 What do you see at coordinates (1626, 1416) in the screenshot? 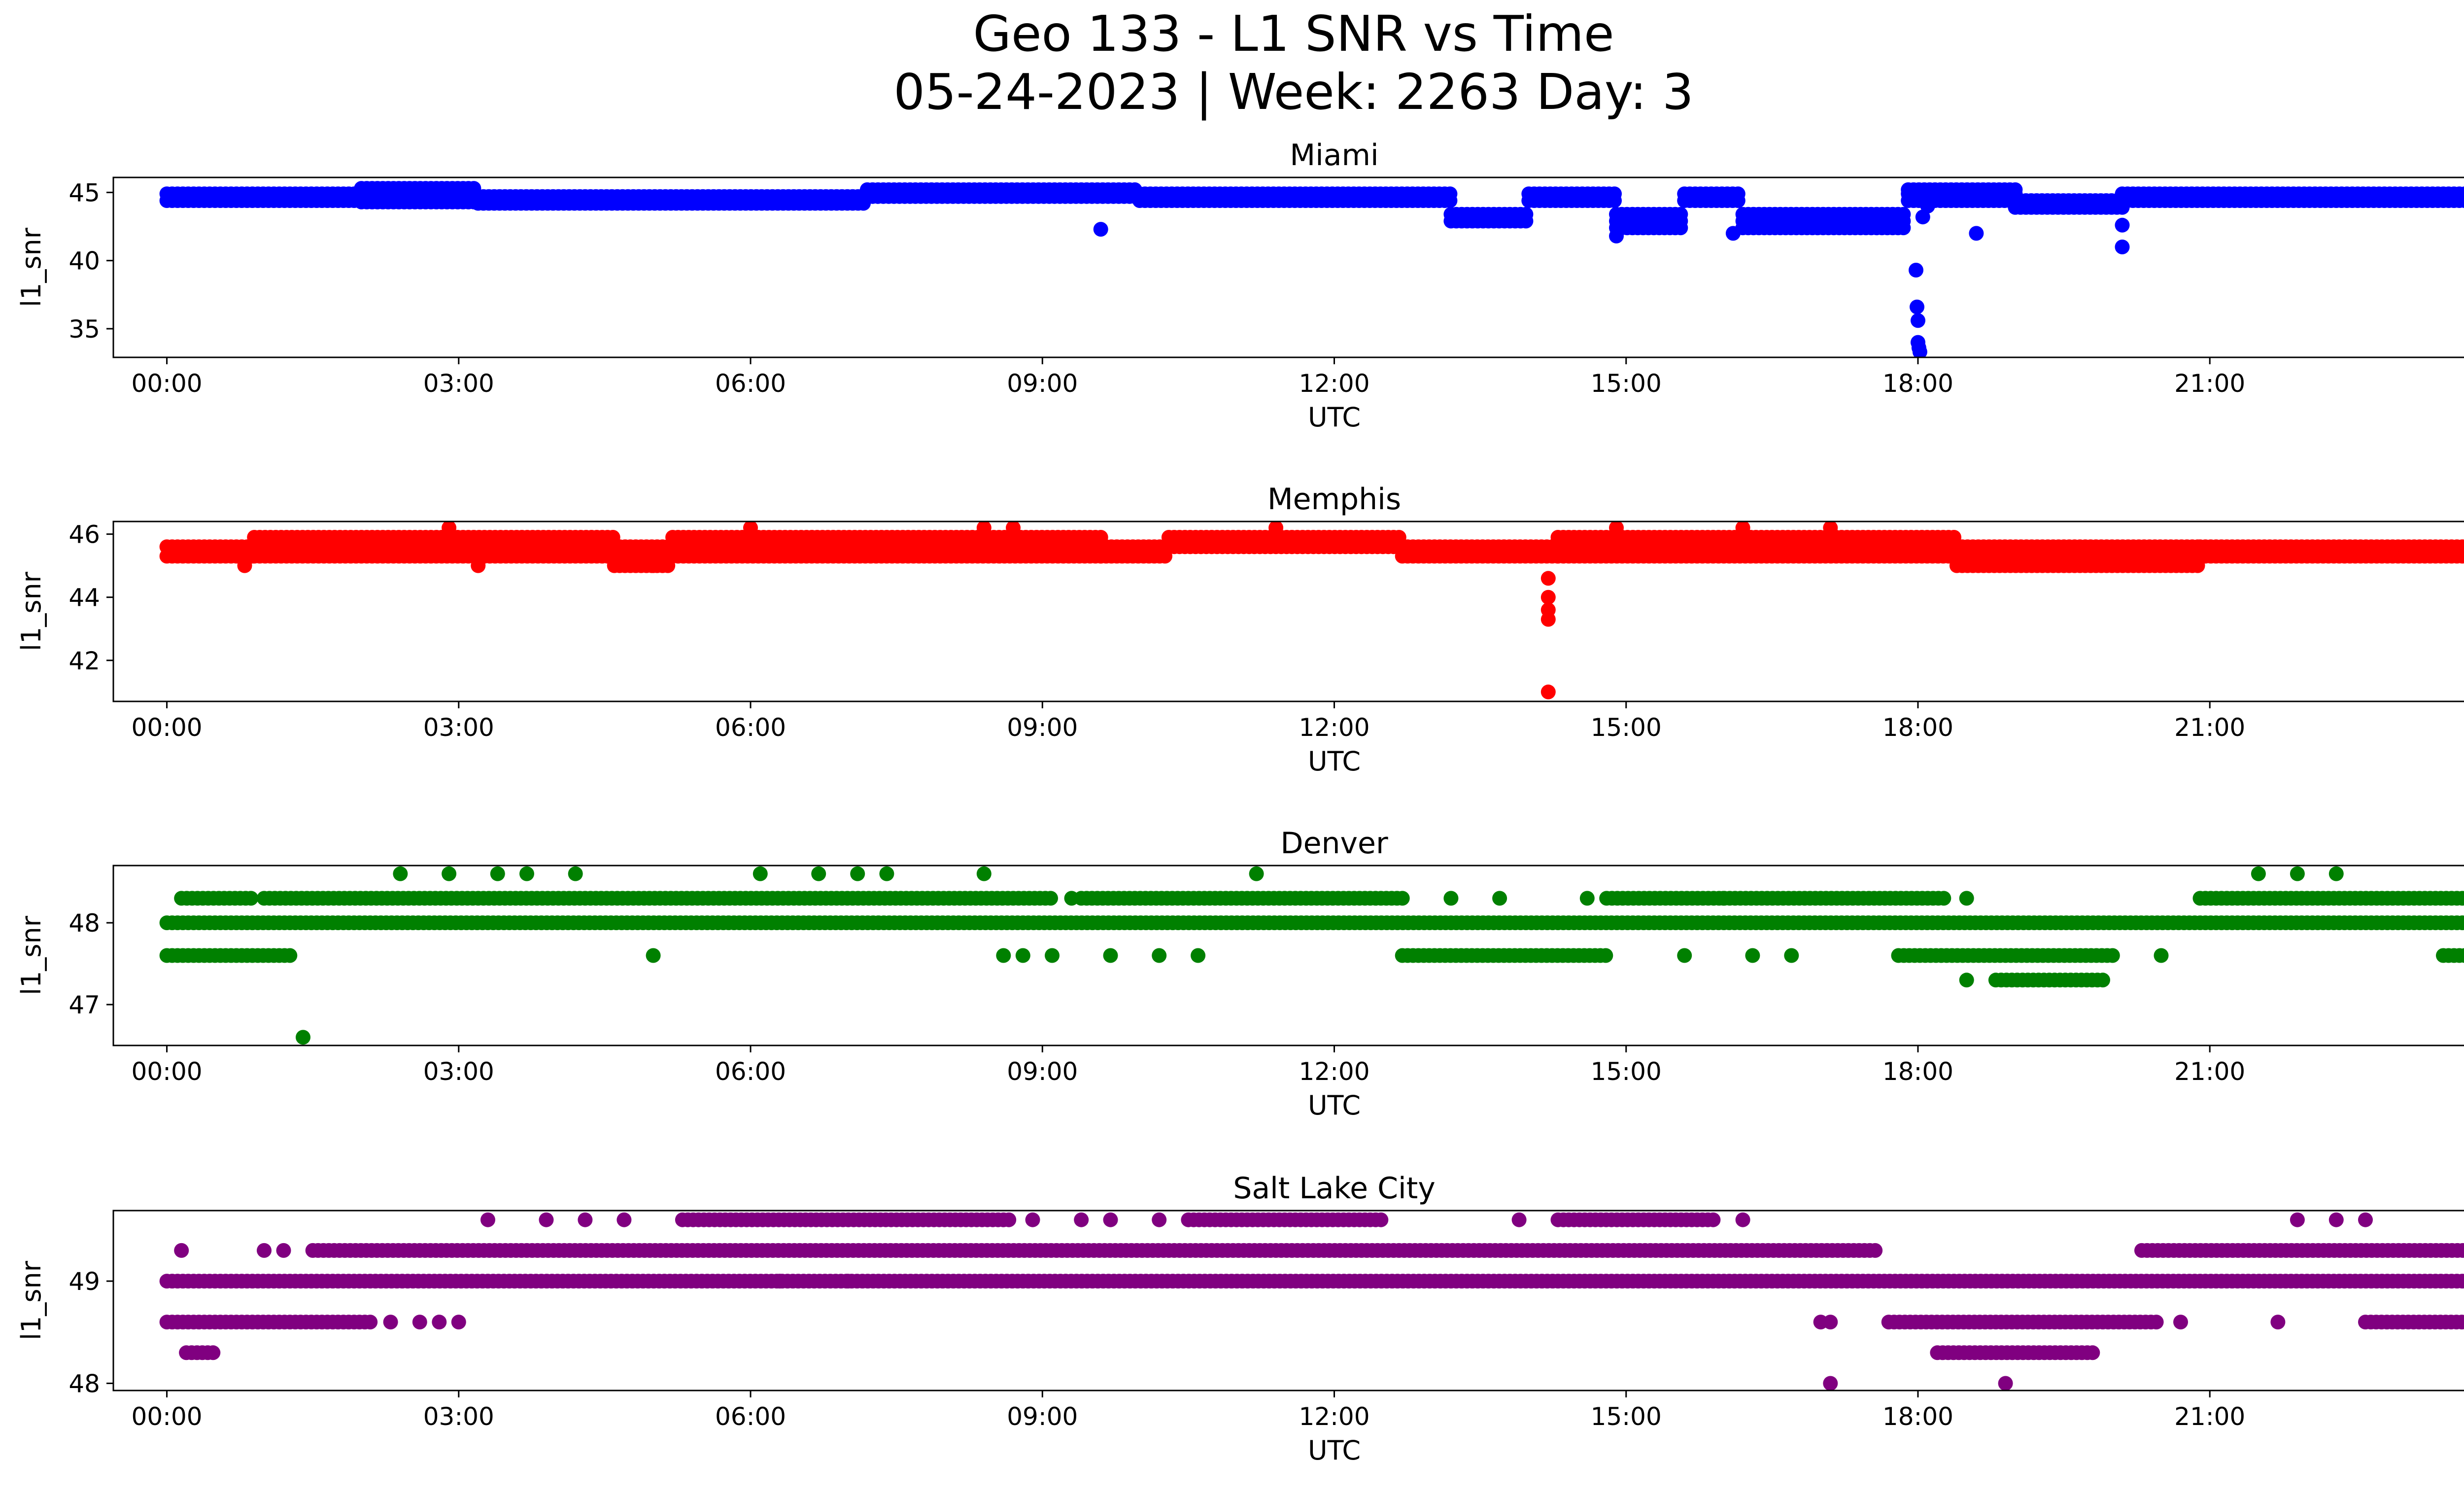
I see `x-tick-label: 15:00` at bounding box center [1626, 1416].